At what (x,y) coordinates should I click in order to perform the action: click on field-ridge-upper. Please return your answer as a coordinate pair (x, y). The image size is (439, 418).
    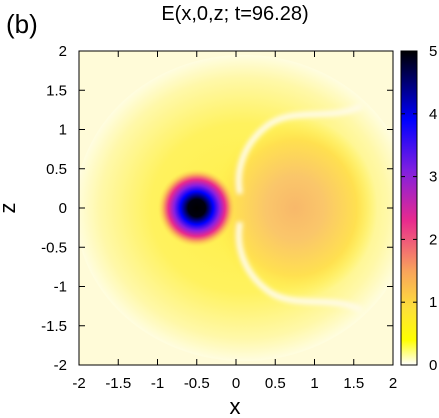
    Looking at the image, I should click on (299, 149).